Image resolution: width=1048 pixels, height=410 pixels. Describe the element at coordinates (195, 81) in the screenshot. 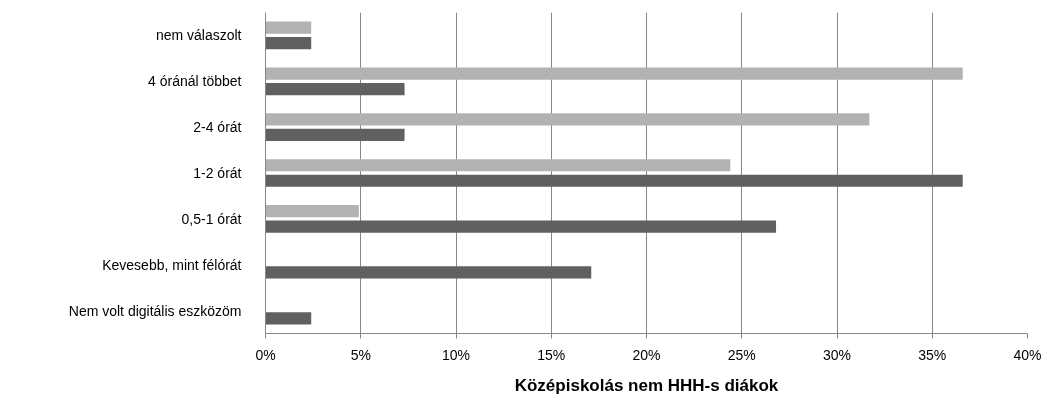

I see `y-tick-label: 4 óránál többet` at that location.